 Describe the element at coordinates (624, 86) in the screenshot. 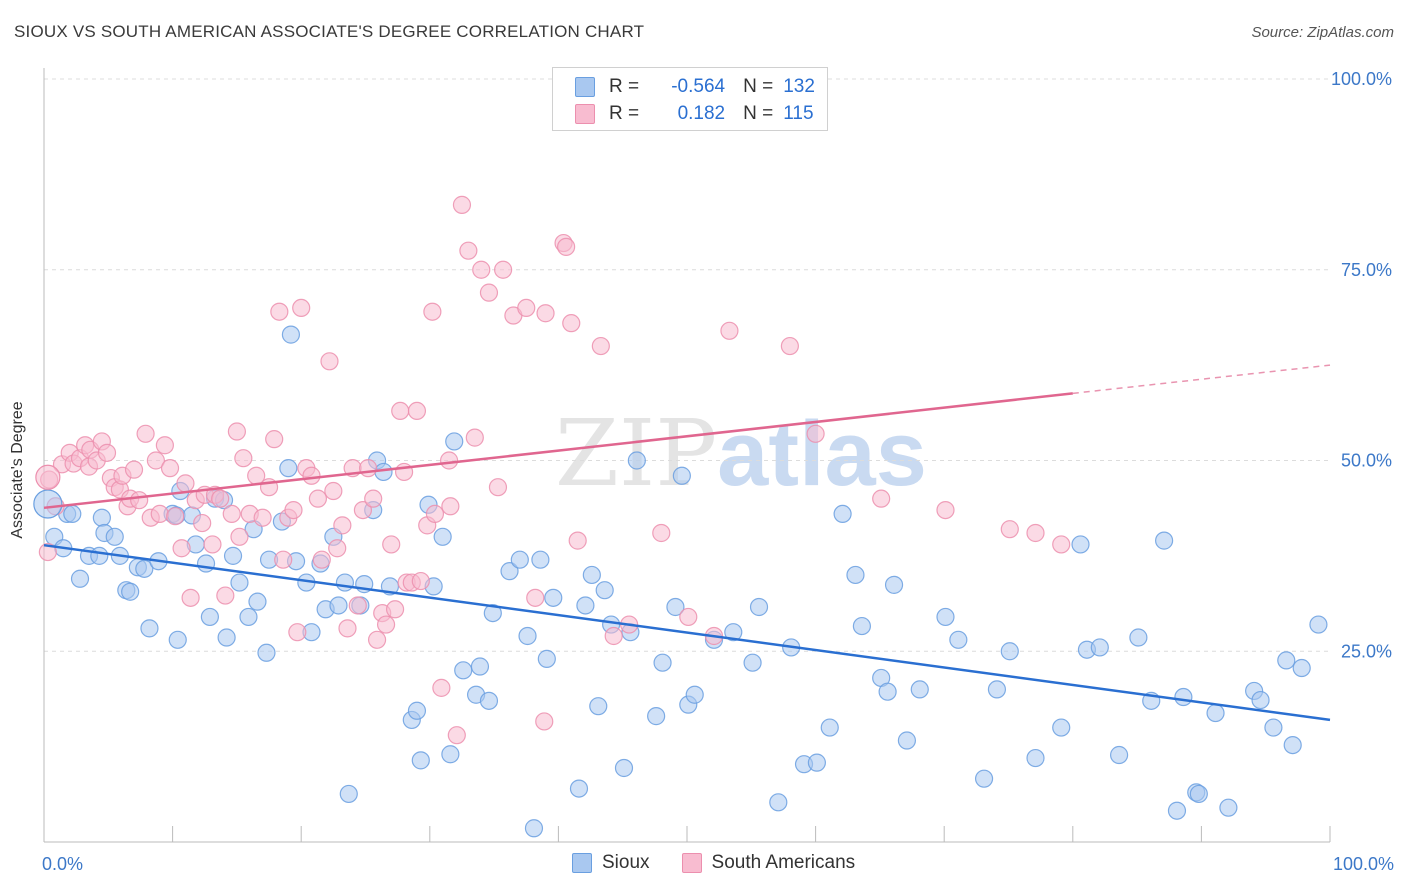

I see `legend-r-label-sioux: R =` at that location.